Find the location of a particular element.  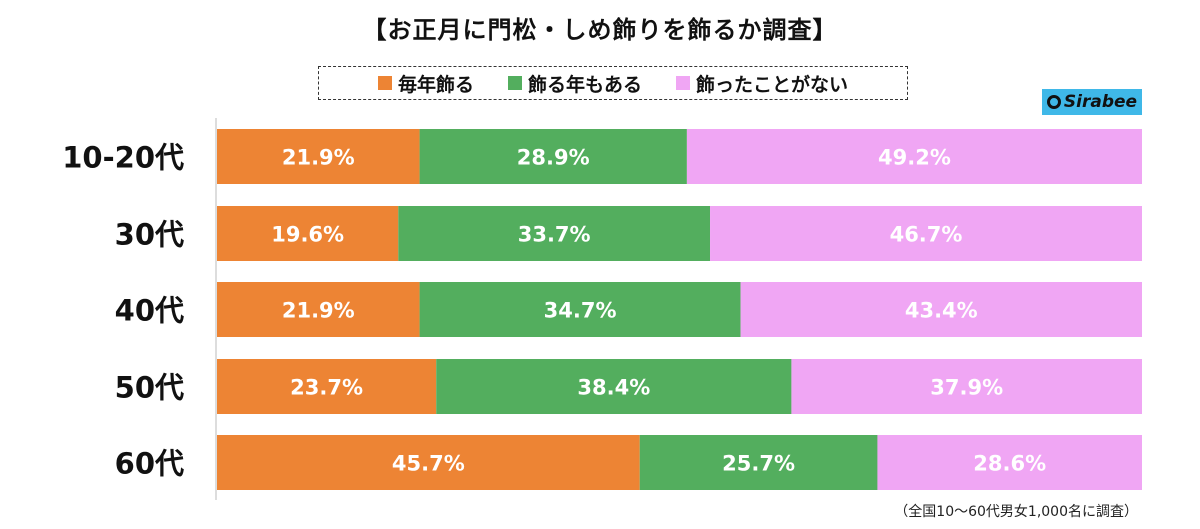

data-label: 28.6% is located at coordinates (1009, 464).